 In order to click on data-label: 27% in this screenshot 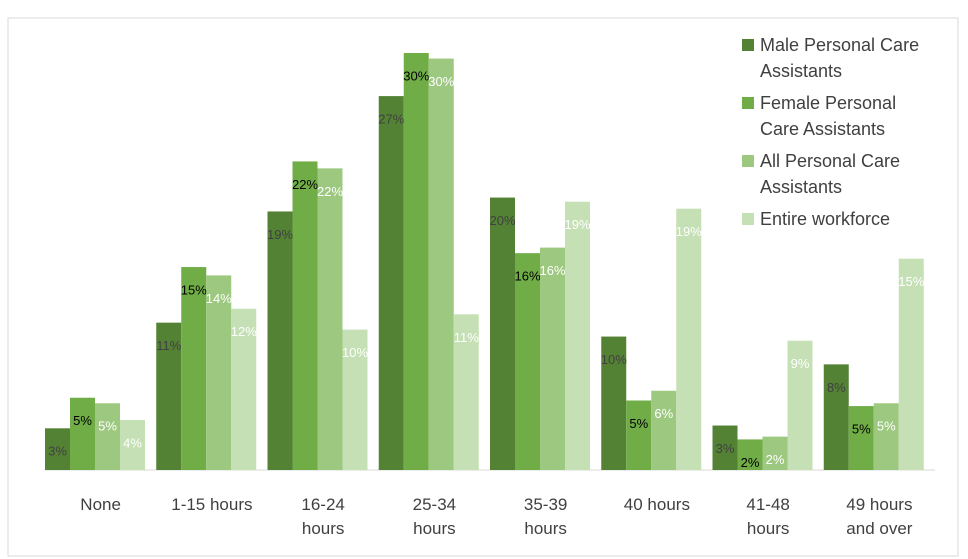, I will do `click(391, 119)`.